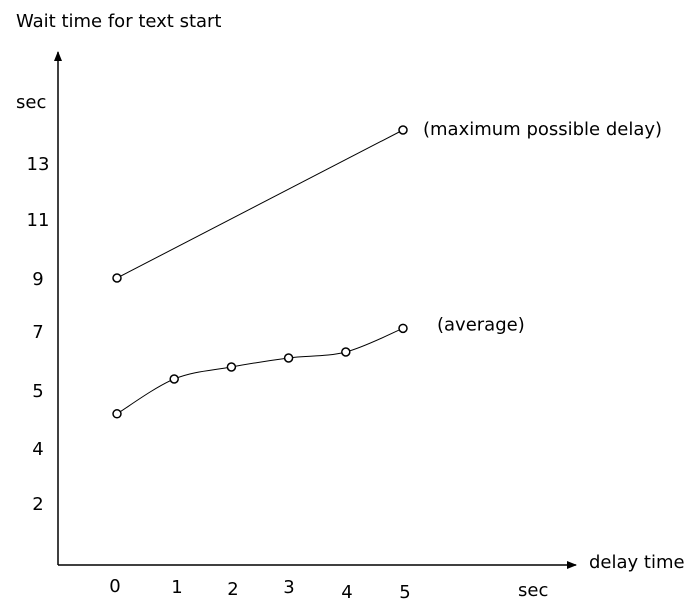 Image resolution: width=699 pixels, height=612 pixels. I want to click on chart-title: Wait time for text start, so click(119, 21).